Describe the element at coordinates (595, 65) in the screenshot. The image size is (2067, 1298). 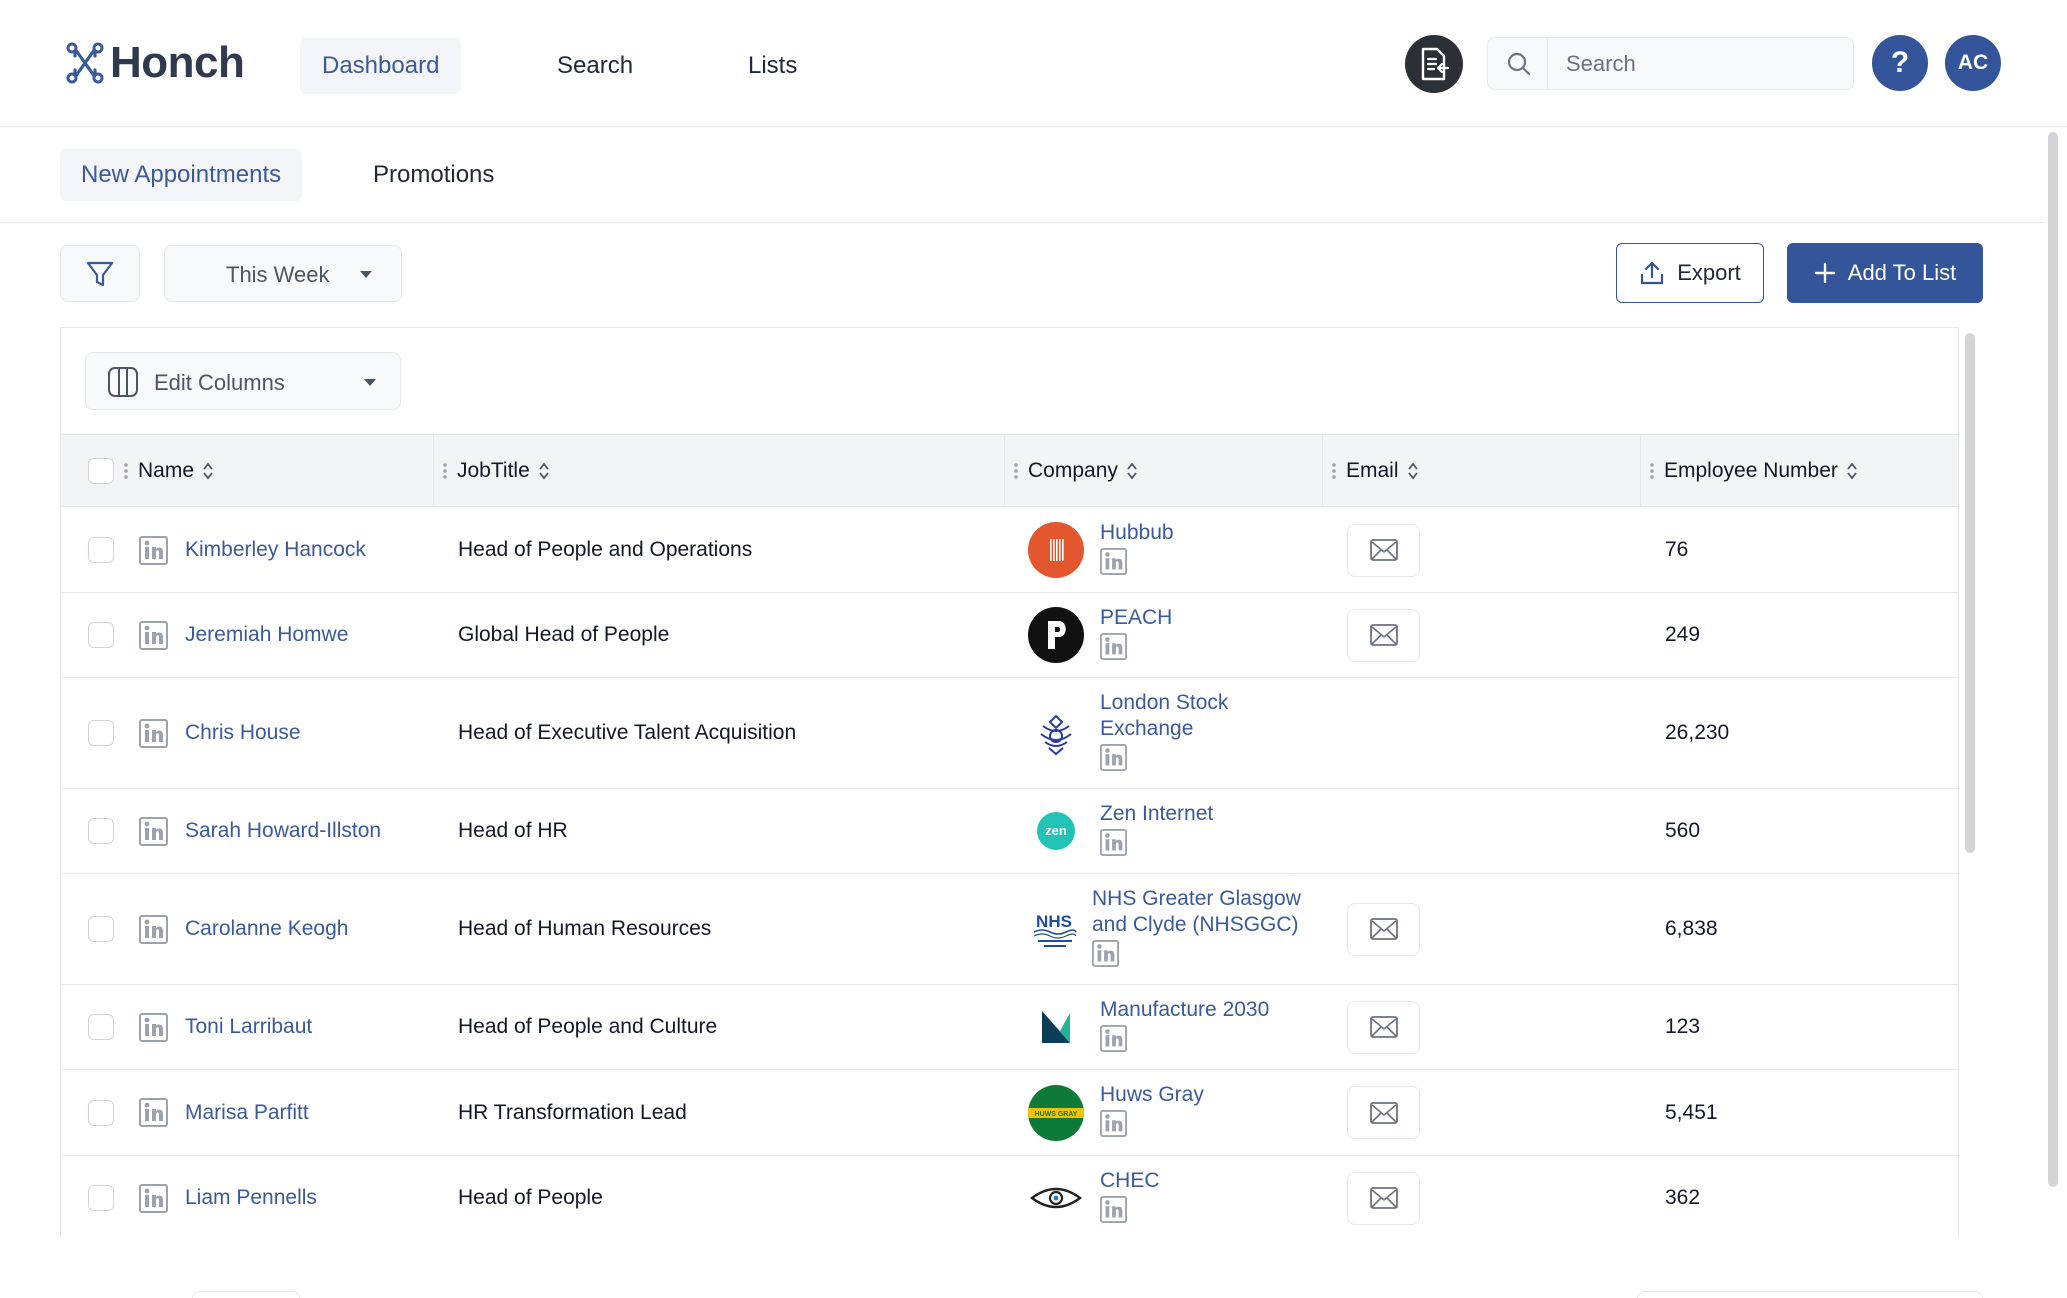
I see `nav-search: Search` at that location.